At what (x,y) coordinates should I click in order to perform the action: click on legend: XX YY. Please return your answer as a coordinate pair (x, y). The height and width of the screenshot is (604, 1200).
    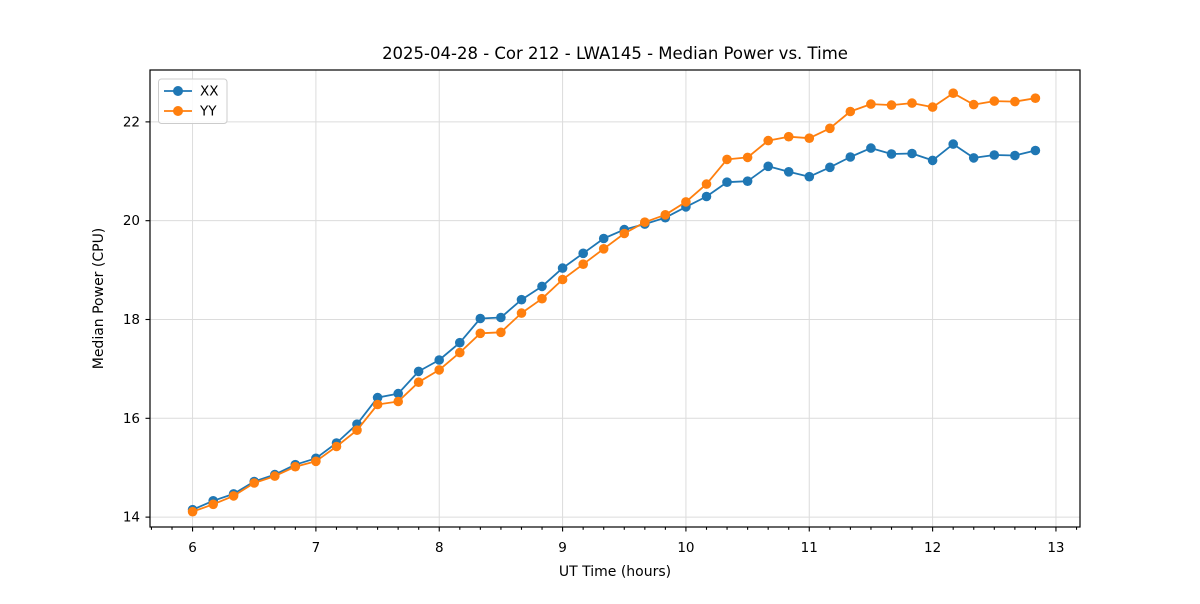
    Looking at the image, I should click on (193, 101).